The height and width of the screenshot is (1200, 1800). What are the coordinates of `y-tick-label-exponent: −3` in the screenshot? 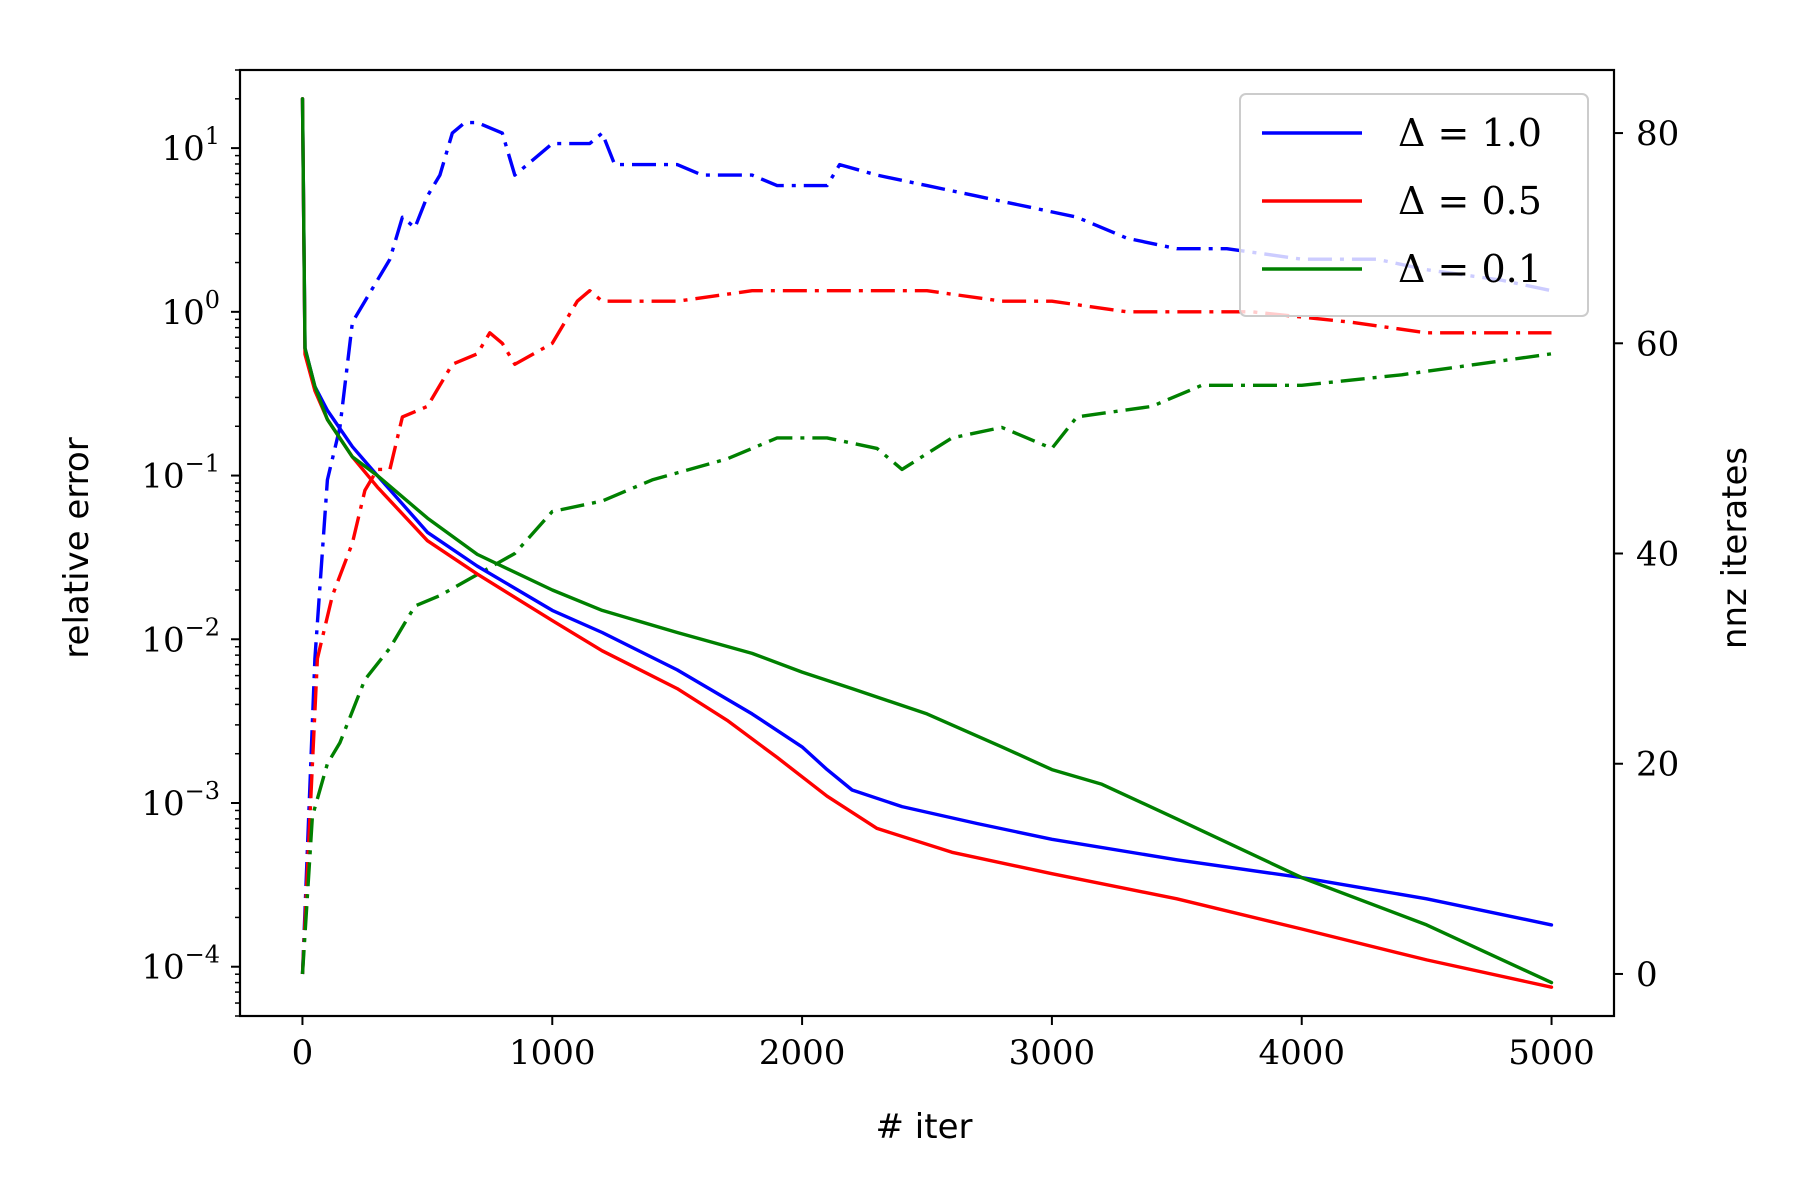 It's located at (202, 791).